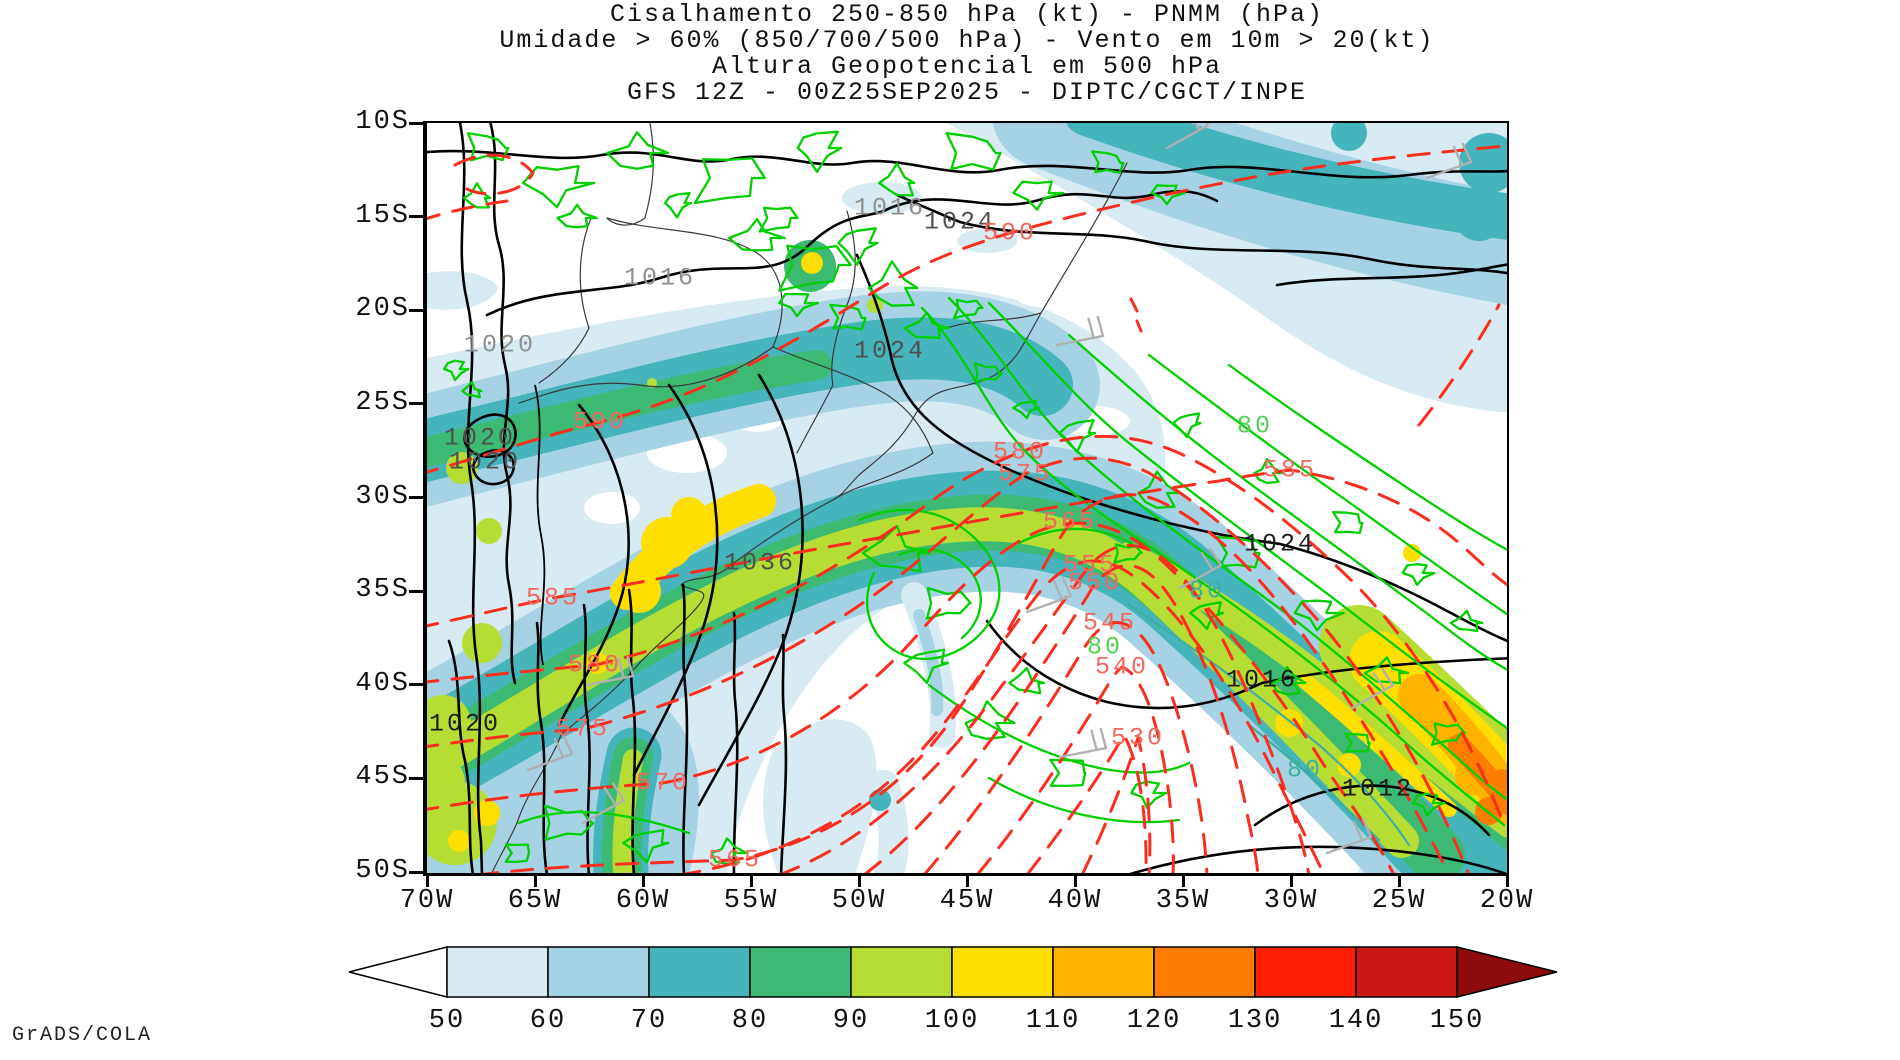 Image resolution: width=1900 pixels, height=1060 pixels. What do you see at coordinates (851, 1021) in the screenshot?
I see `colorbar-tick-label: 90` at bounding box center [851, 1021].